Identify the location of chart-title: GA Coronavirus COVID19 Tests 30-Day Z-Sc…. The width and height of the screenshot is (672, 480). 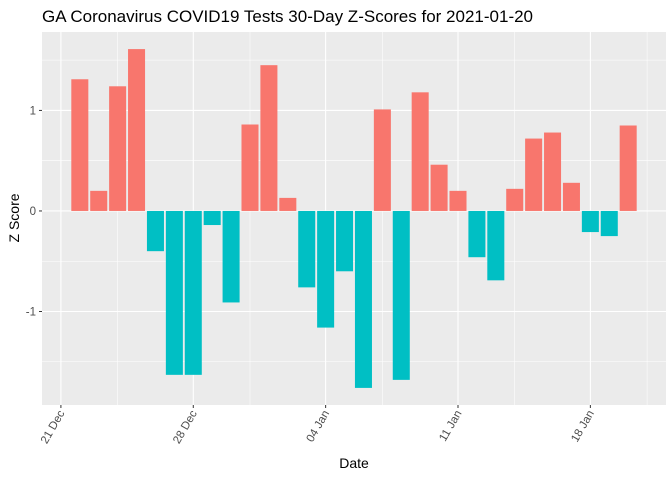
(287, 16).